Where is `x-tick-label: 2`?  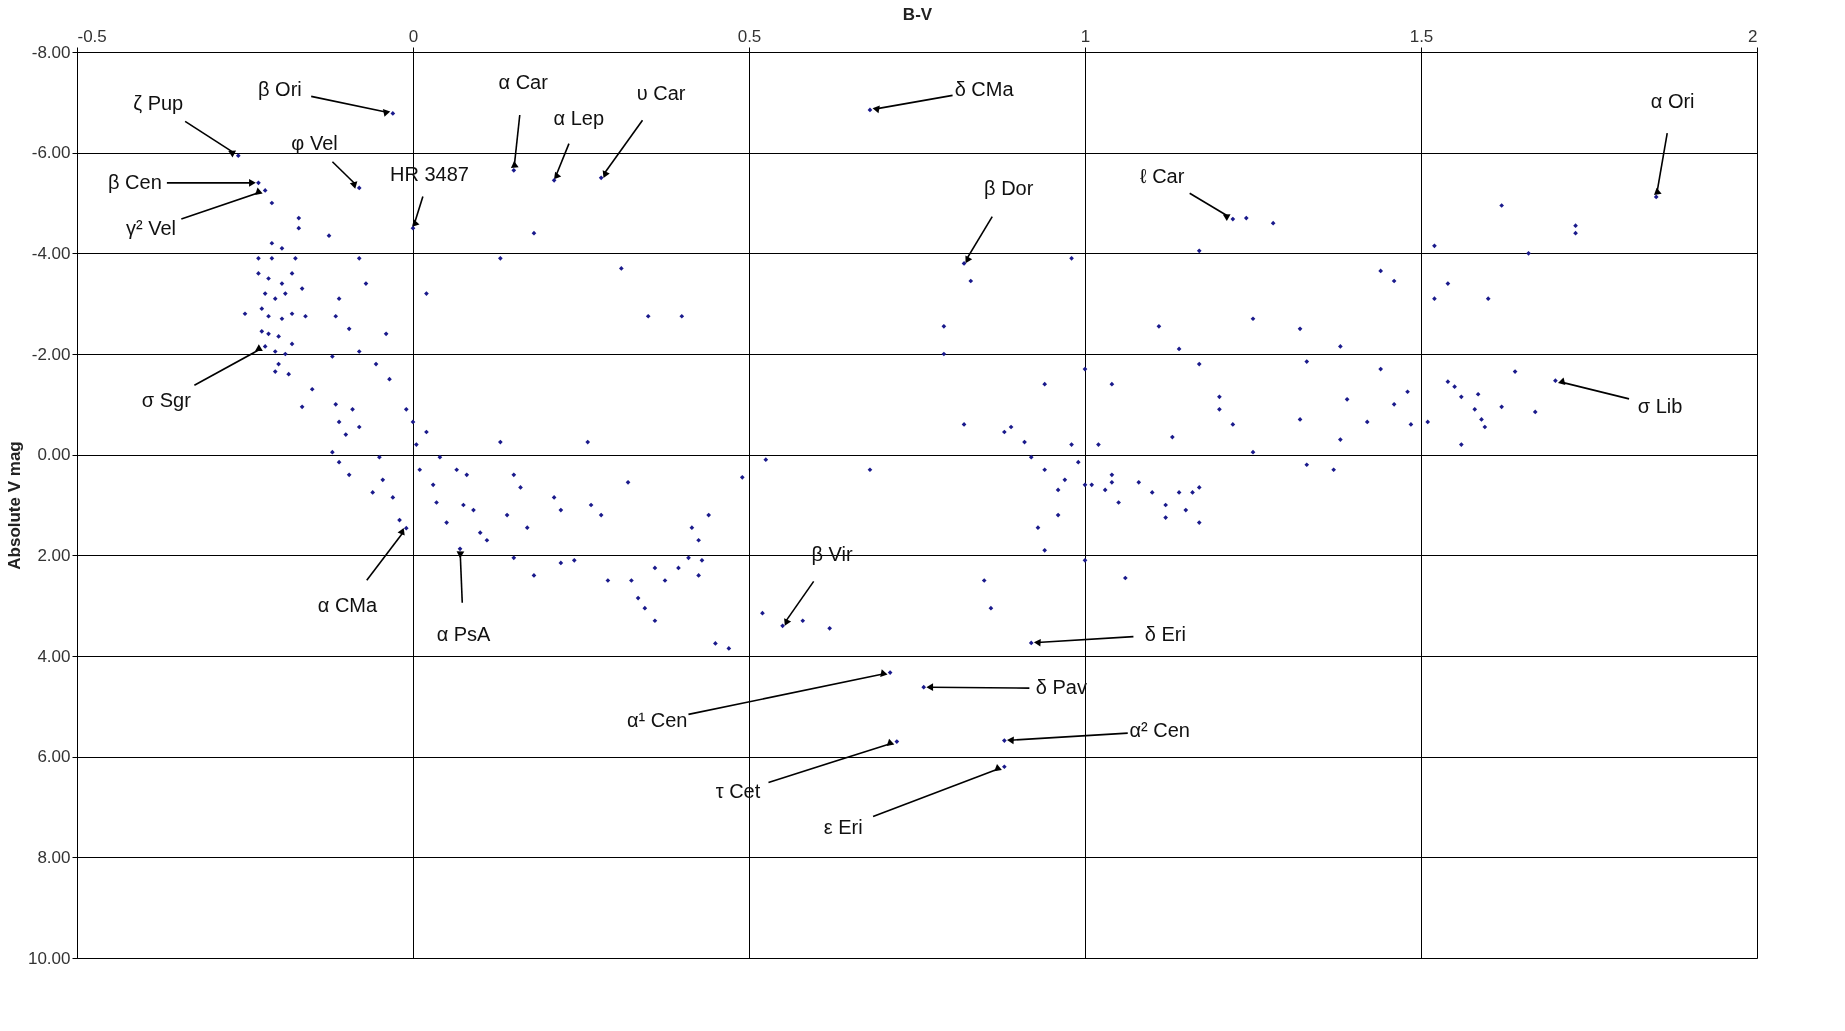 x-tick-label: 2 is located at coordinates (1753, 36).